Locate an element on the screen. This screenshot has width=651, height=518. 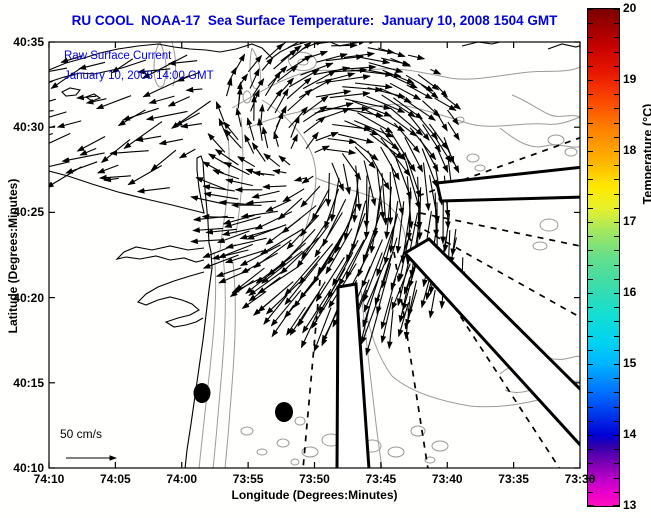
x-tick-label: 74:05 is located at coordinates (115, 479).